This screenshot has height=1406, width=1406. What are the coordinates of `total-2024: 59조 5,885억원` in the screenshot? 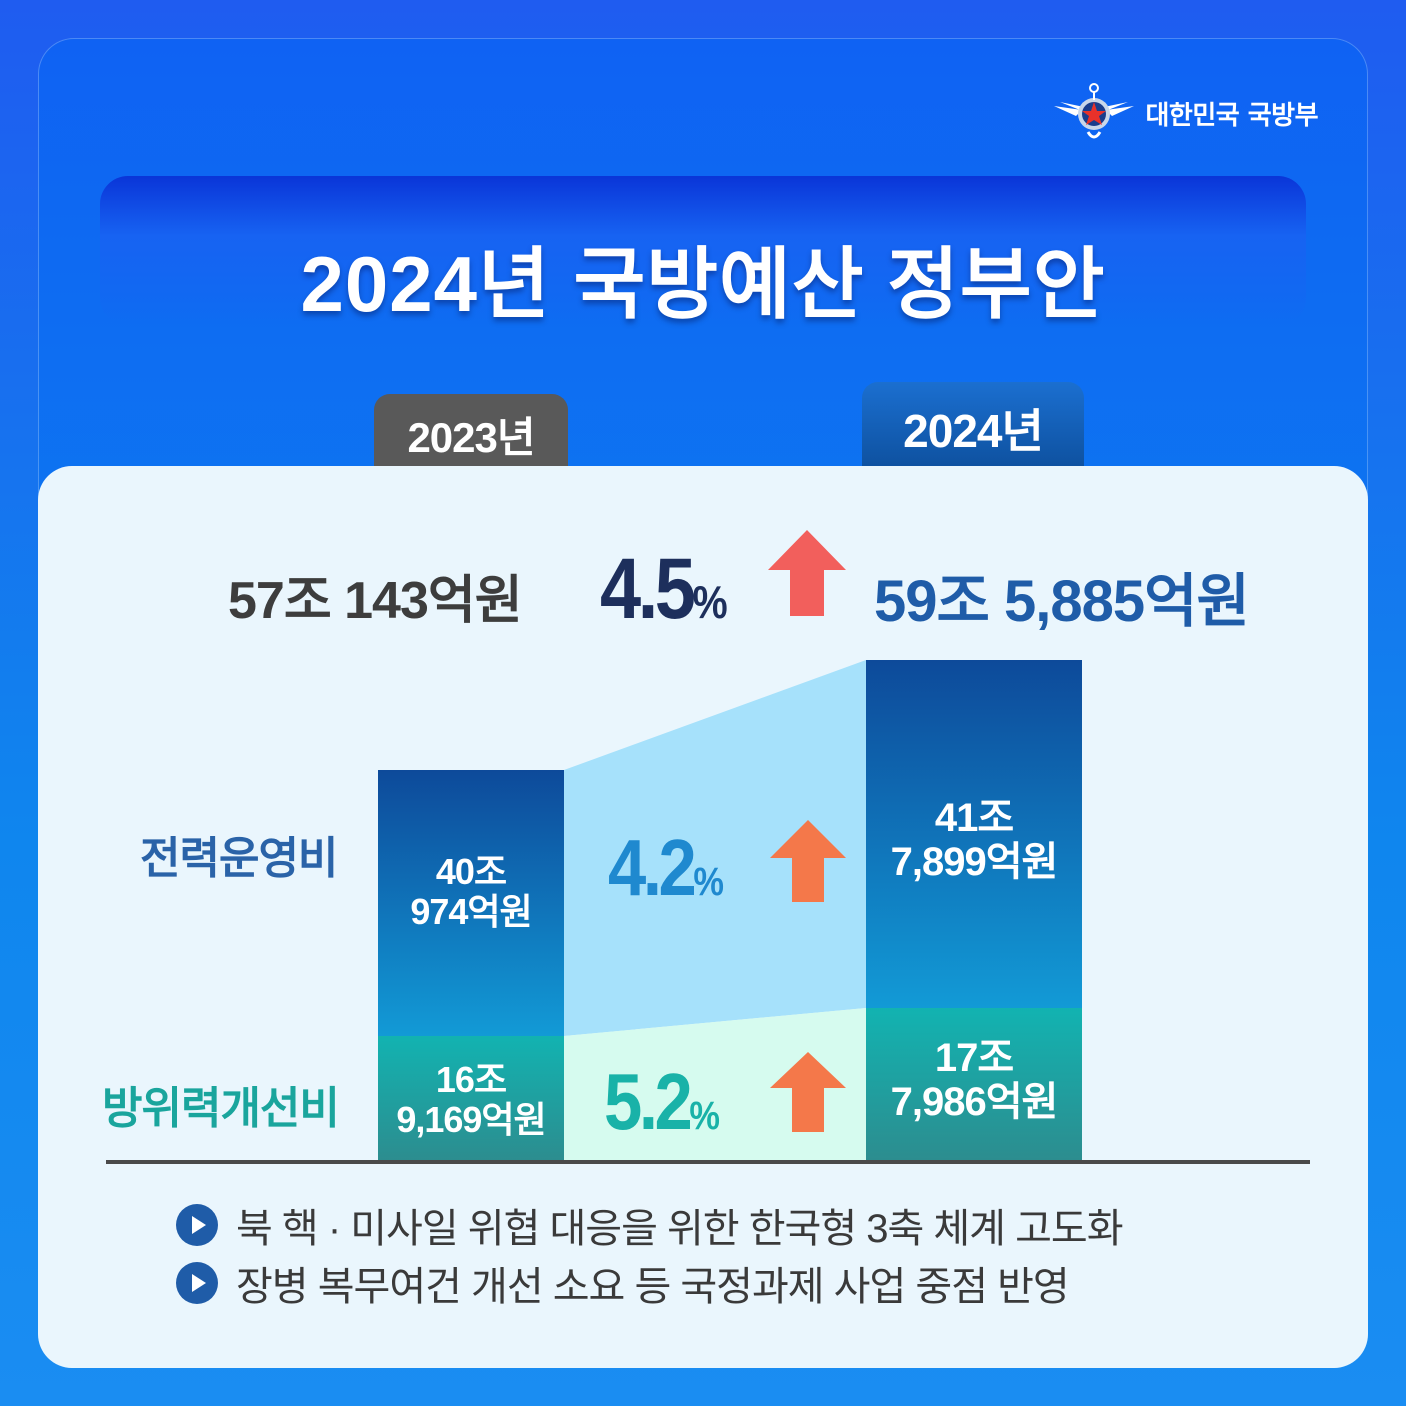 It's located at (1062, 601).